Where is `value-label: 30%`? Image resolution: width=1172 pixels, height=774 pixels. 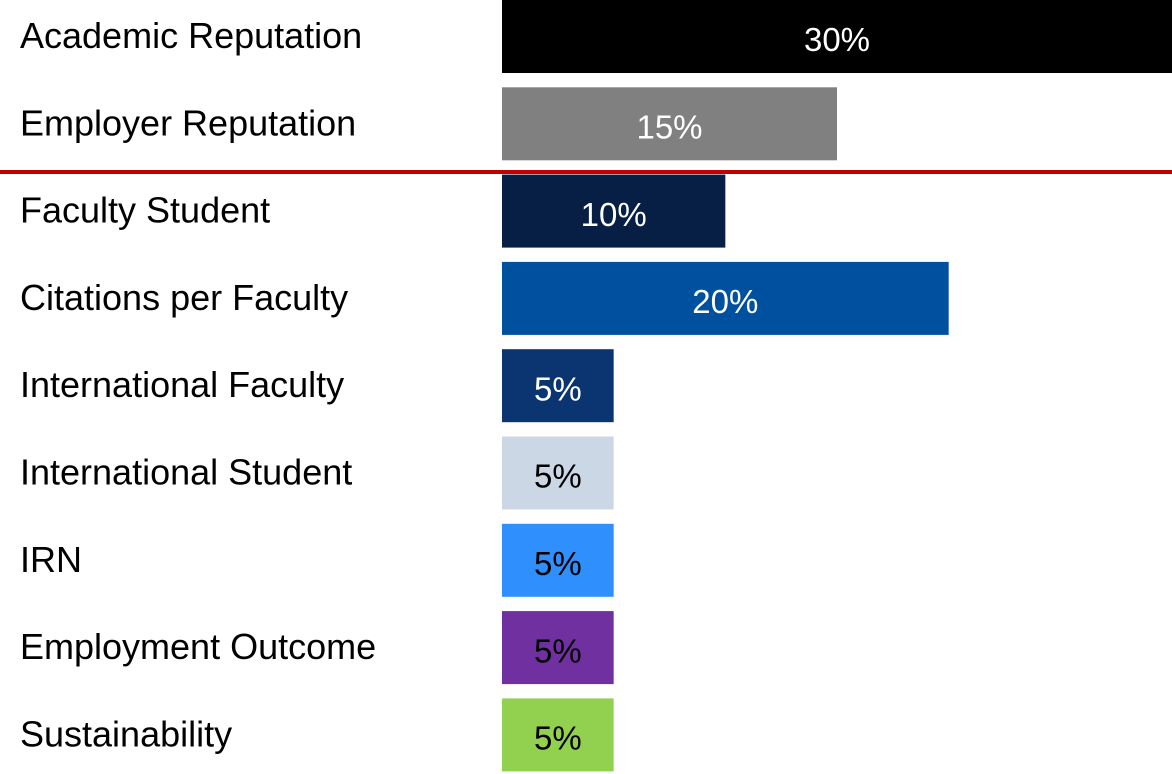
value-label: 30% is located at coordinates (837, 39).